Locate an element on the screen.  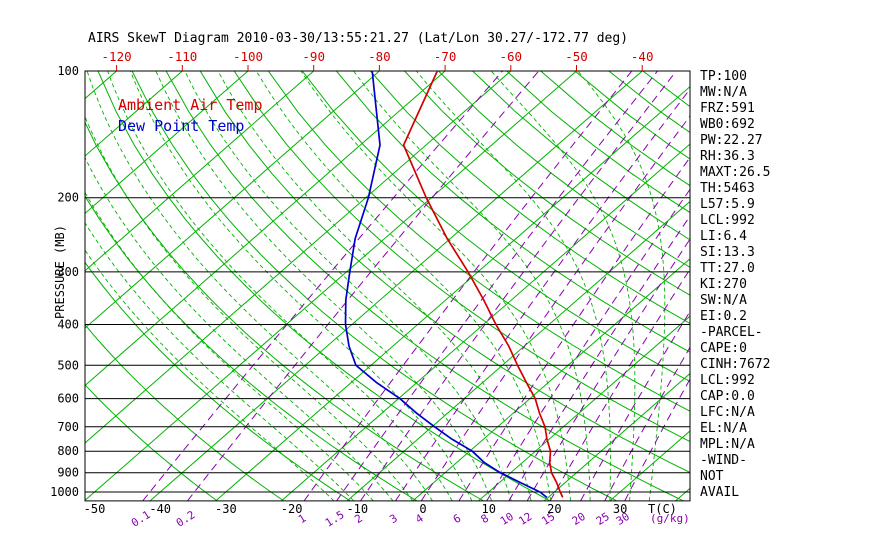
mixing-ratio-tick-label: 25 is located at coordinates (603, 519).